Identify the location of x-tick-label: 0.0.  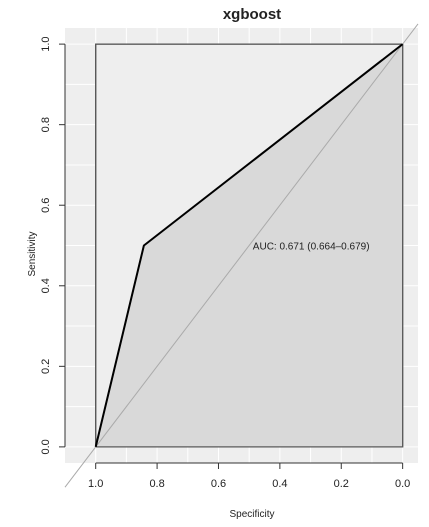
(402, 484).